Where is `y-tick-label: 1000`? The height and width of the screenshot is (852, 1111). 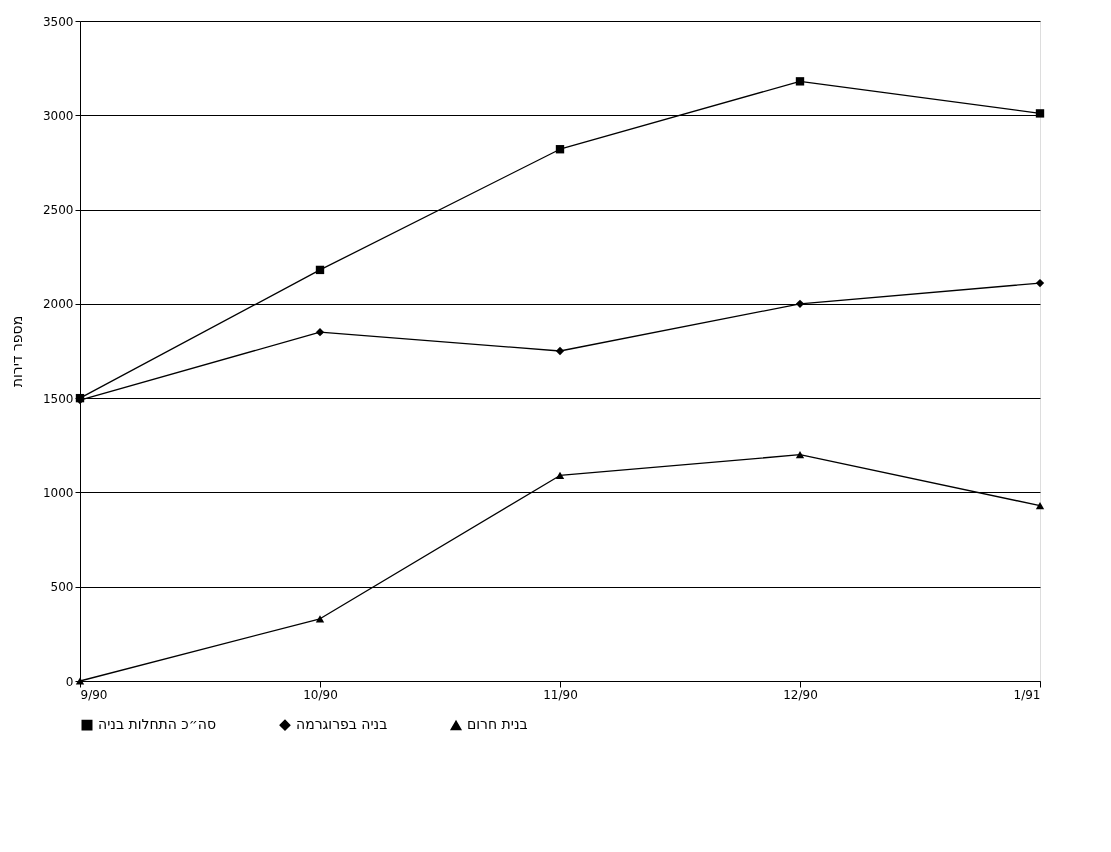
y-tick-label: 1000 is located at coordinates (58, 492).